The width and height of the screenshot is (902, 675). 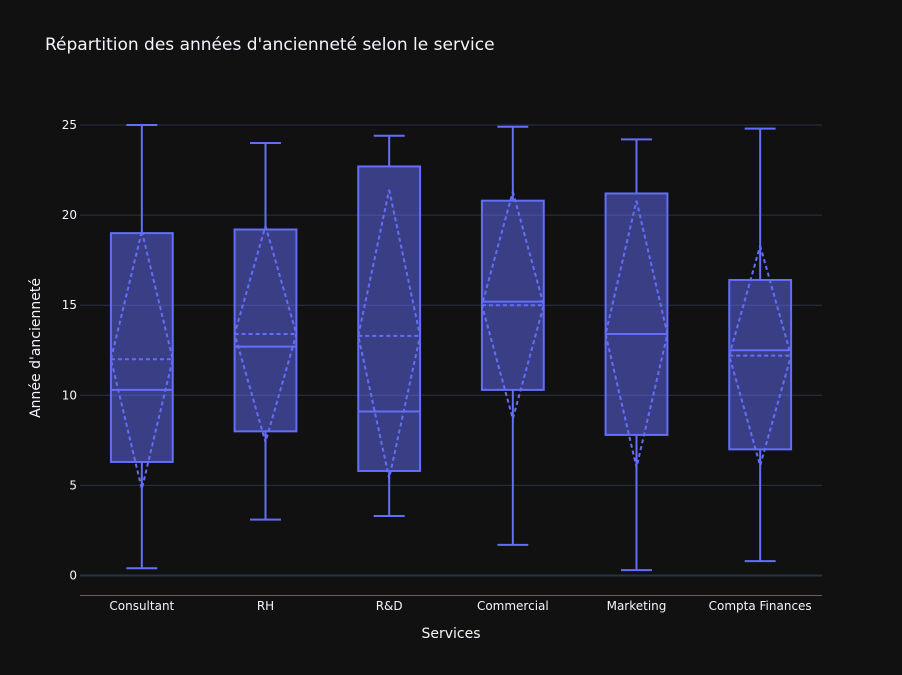 What do you see at coordinates (69, 215) in the screenshot?
I see `y-tick-label: 20` at bounding box center [69, 215].